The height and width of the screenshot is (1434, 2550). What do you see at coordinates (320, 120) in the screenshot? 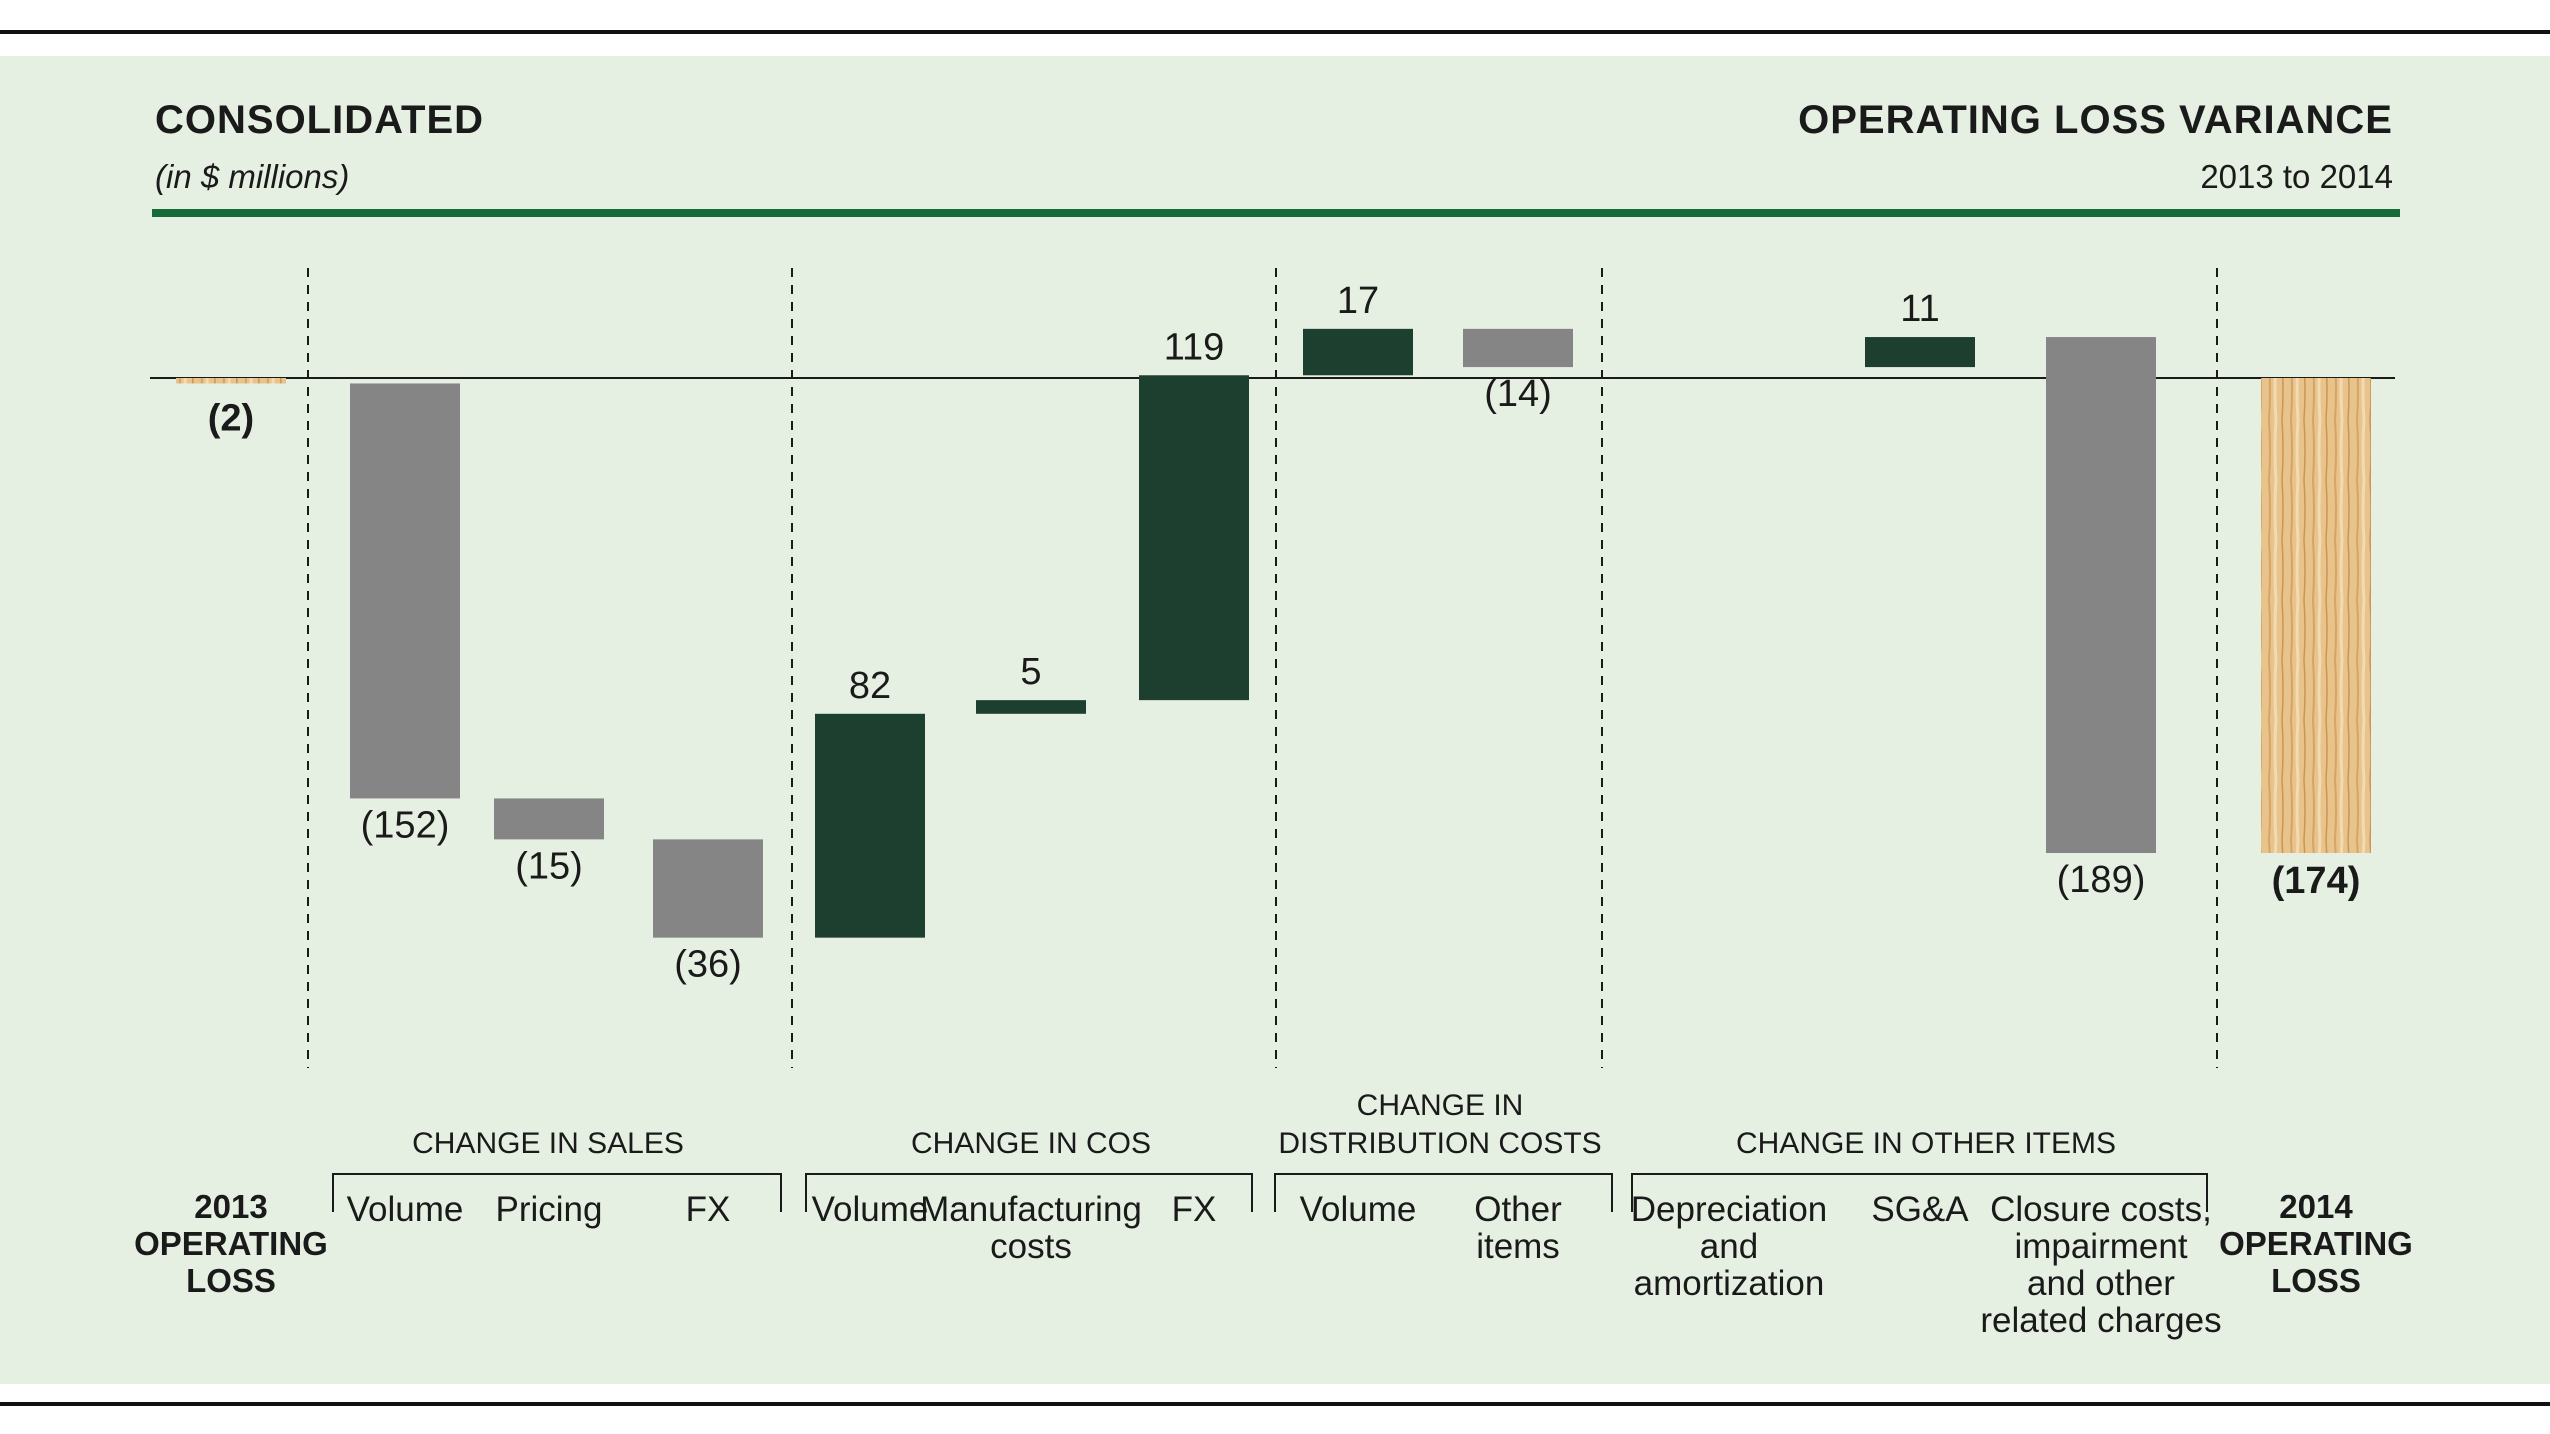
I see `left-title: CONSOLIDATED` at bounding box center [320, 120].